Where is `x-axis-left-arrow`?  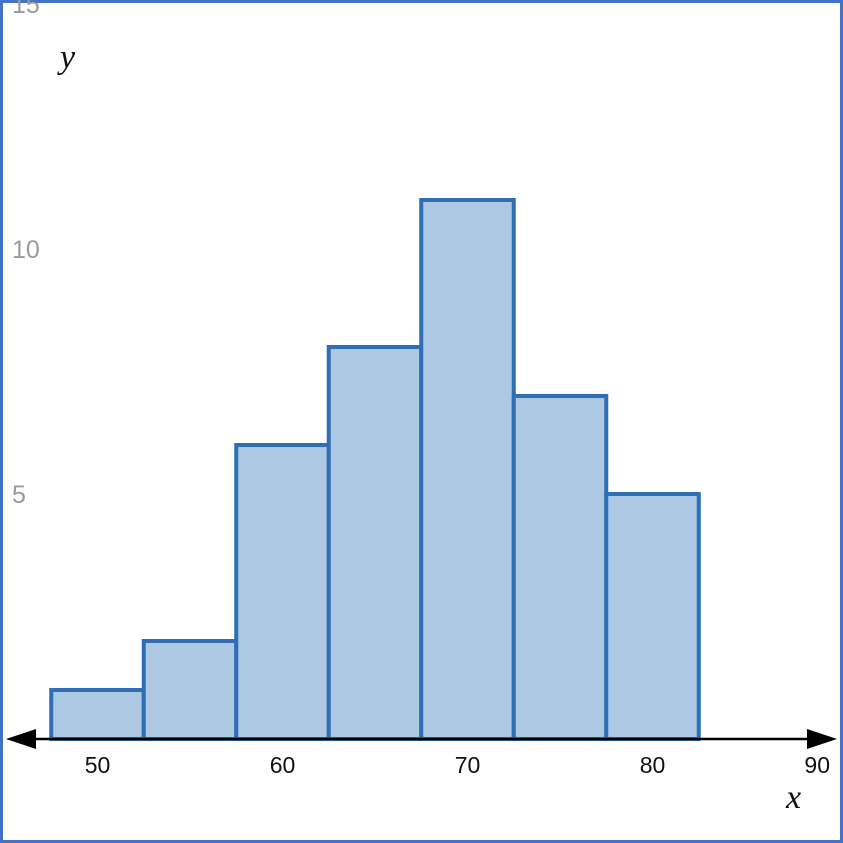 x-axis-left-arrow is located at coordinates (21, 739).